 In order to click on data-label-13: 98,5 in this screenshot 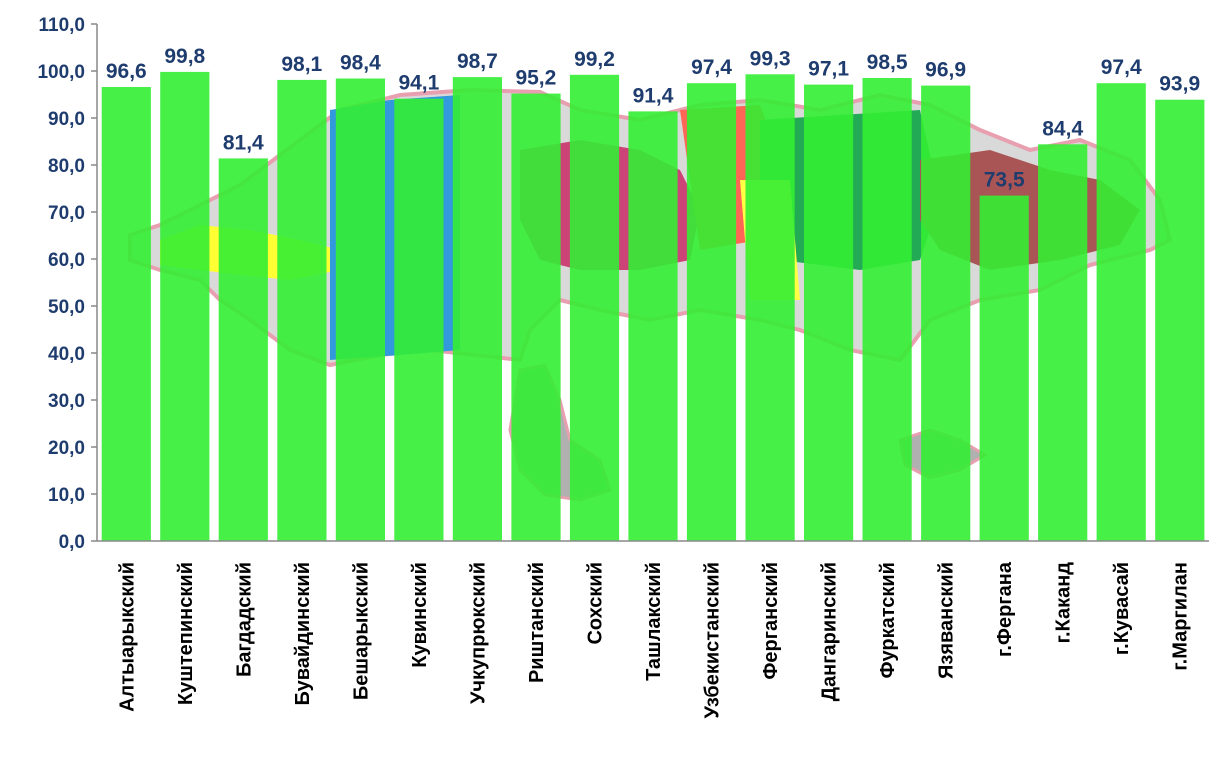, I will do `click(887, 62)`.